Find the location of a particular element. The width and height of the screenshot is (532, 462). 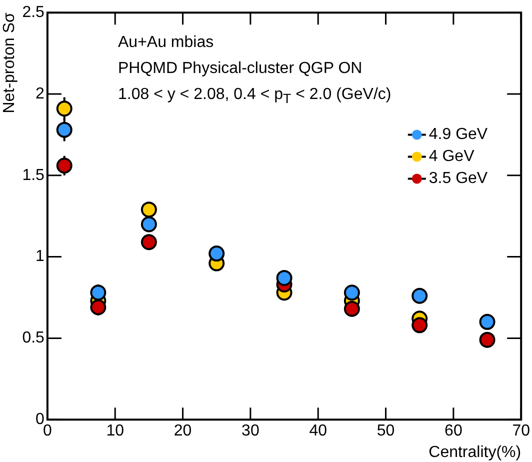

y-tick-label: 0 is located at coordinates (40, 419).